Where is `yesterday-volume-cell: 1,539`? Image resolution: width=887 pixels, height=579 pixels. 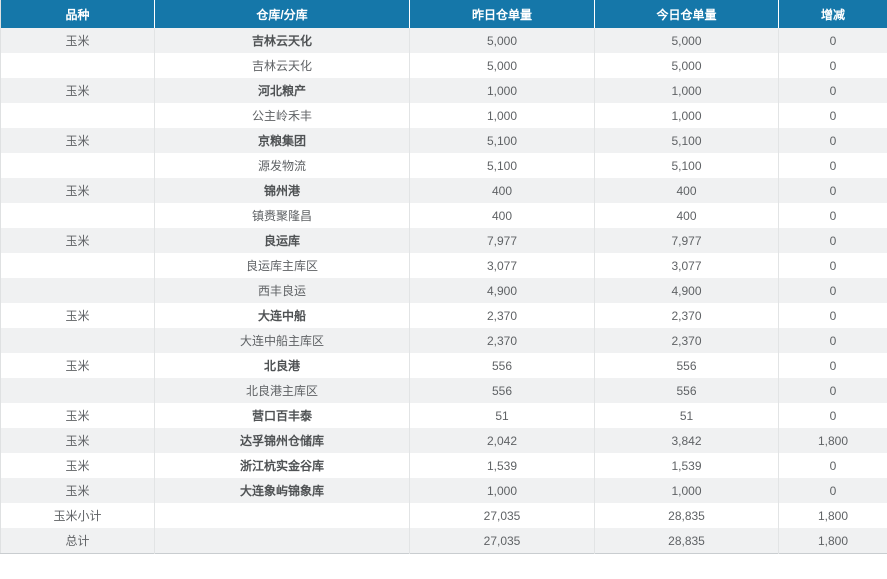 yesterday-volume-cell: 1,539 is located at coordinates (502, 465).